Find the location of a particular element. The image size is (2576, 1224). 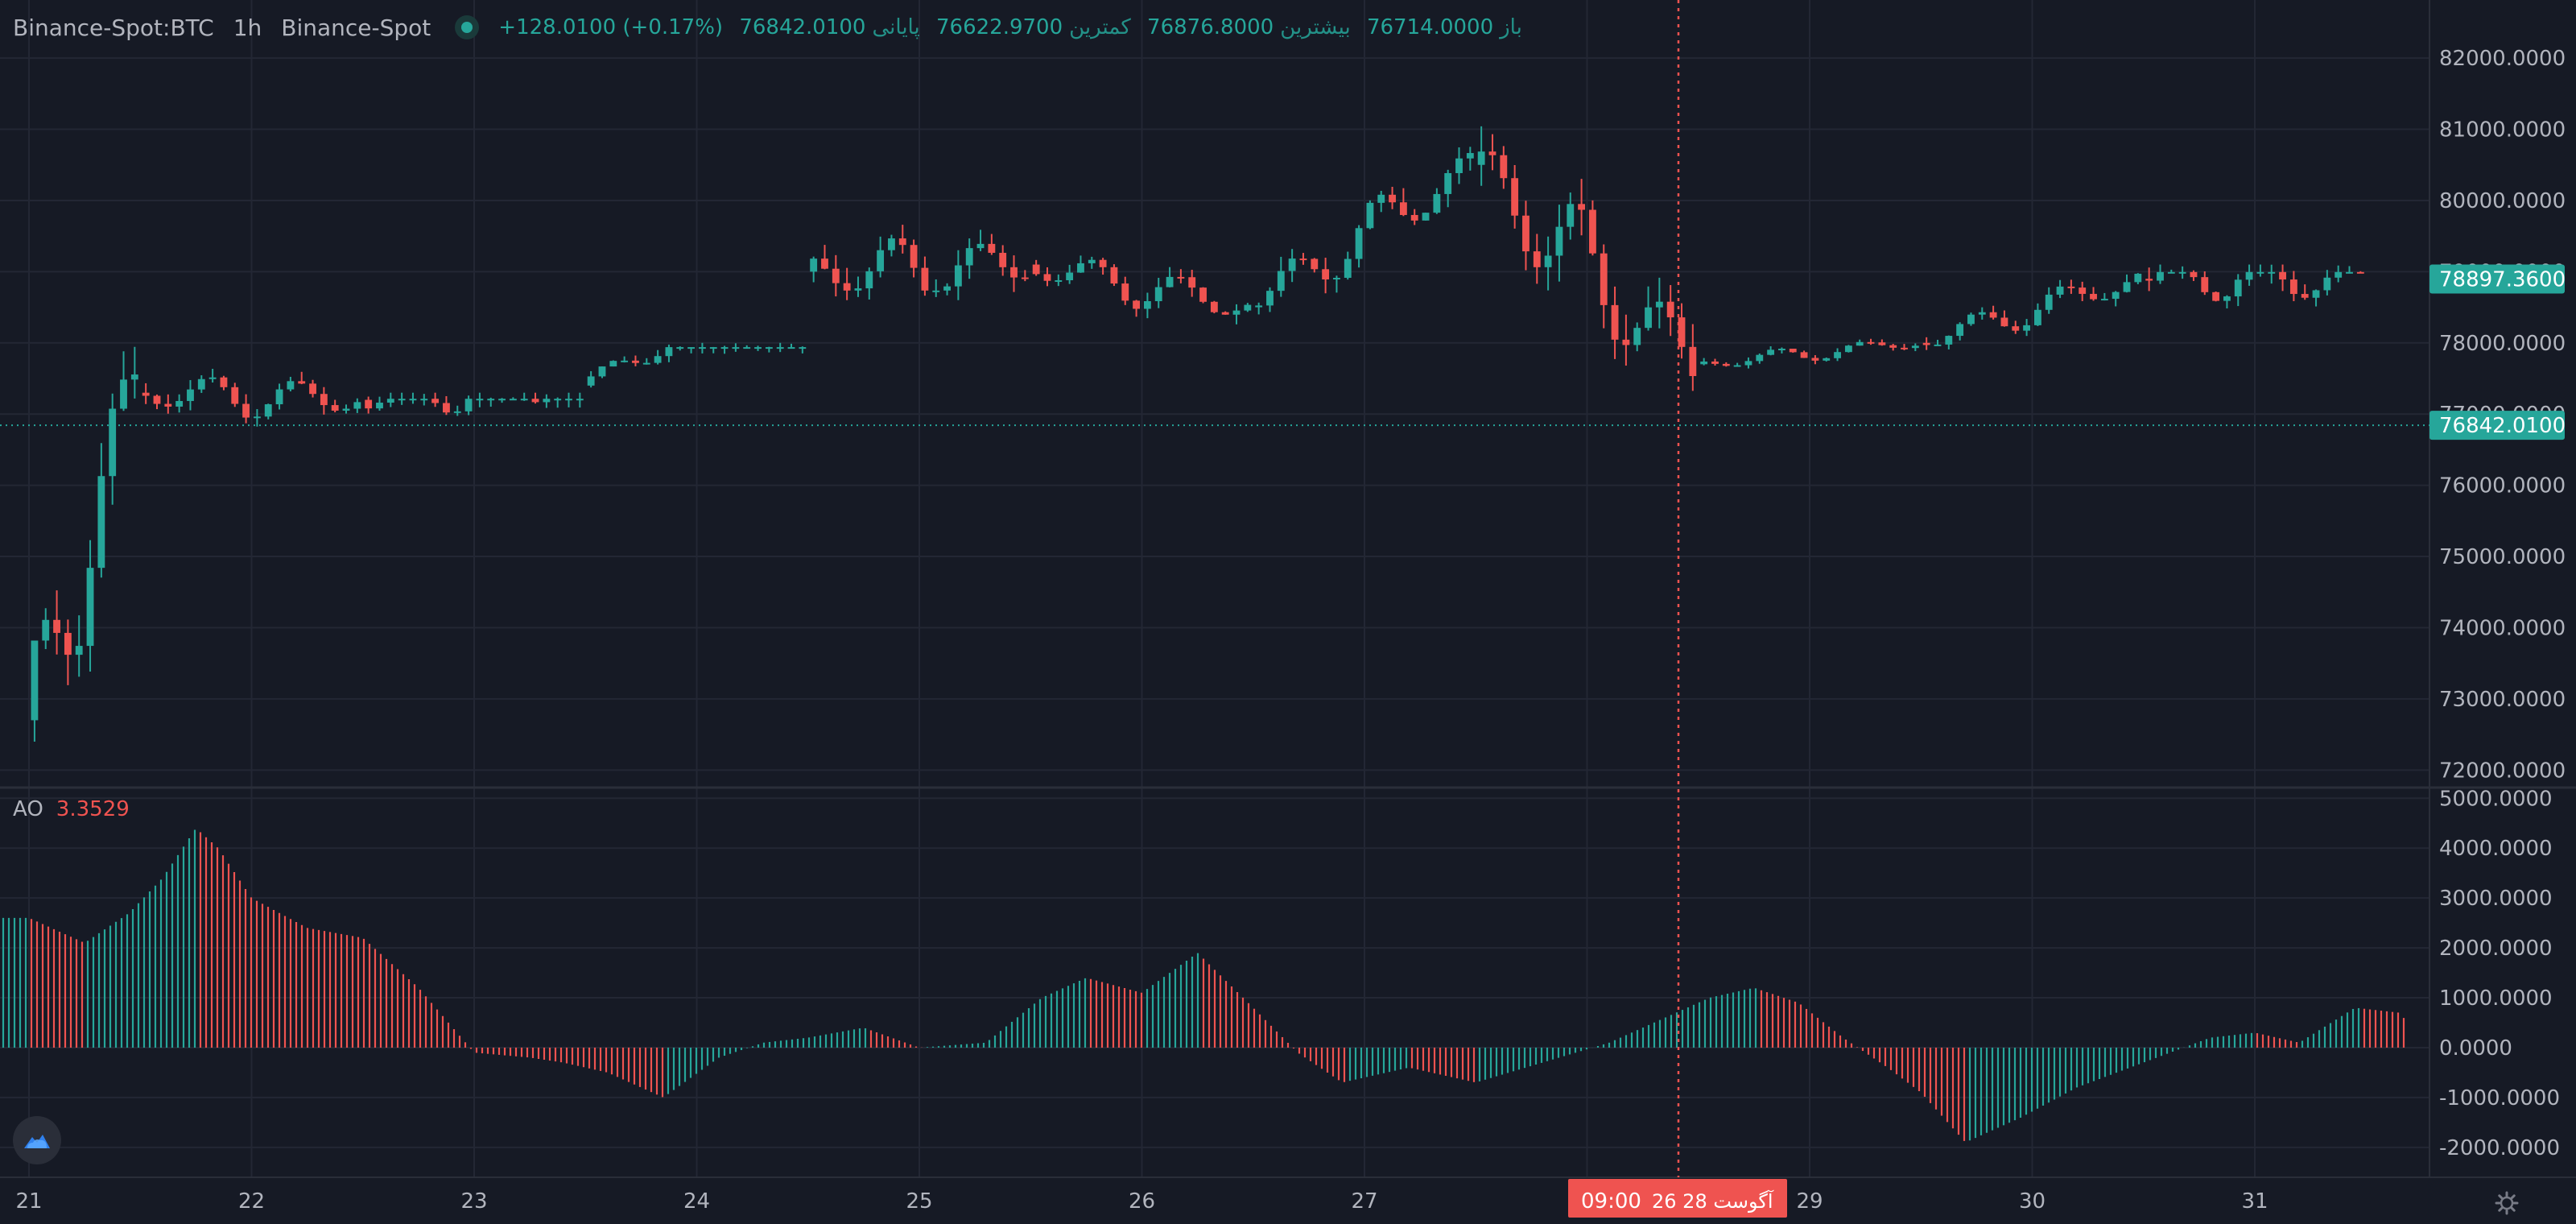

close-value: 76842.0100 is located at coordinates (802, 27).